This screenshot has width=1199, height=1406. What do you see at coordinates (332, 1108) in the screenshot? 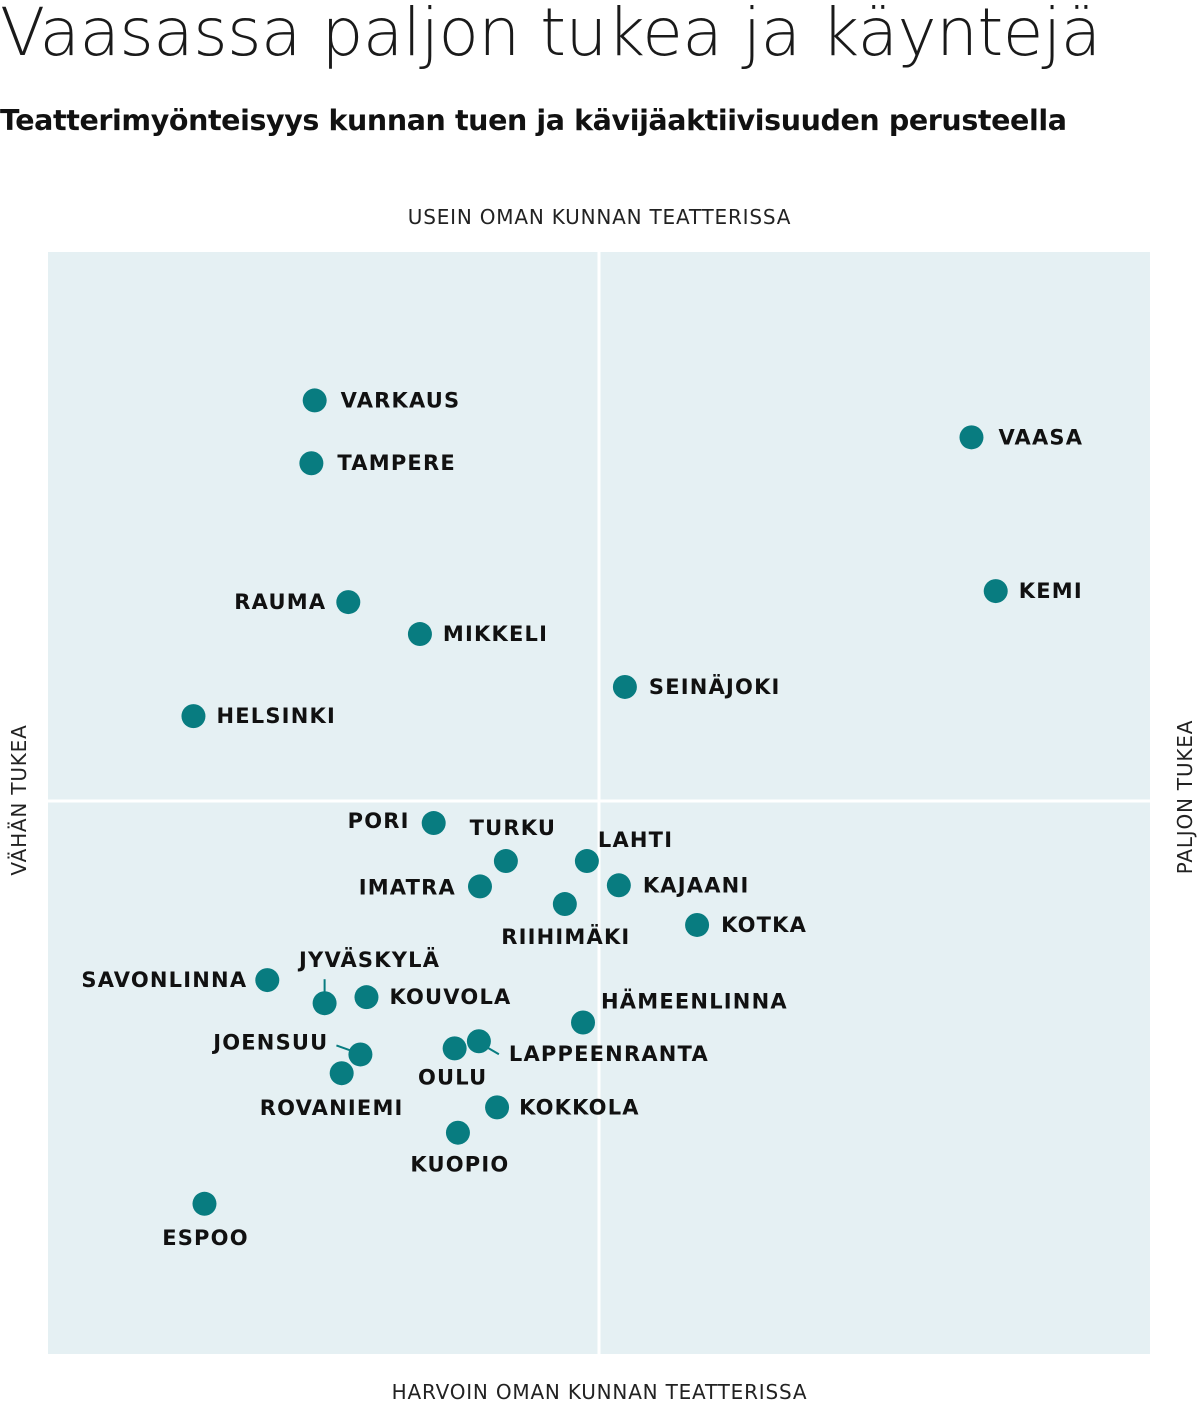
I see `point-label-rovaniemi: ROVANIEMI` at bounding box center [332, 1108].